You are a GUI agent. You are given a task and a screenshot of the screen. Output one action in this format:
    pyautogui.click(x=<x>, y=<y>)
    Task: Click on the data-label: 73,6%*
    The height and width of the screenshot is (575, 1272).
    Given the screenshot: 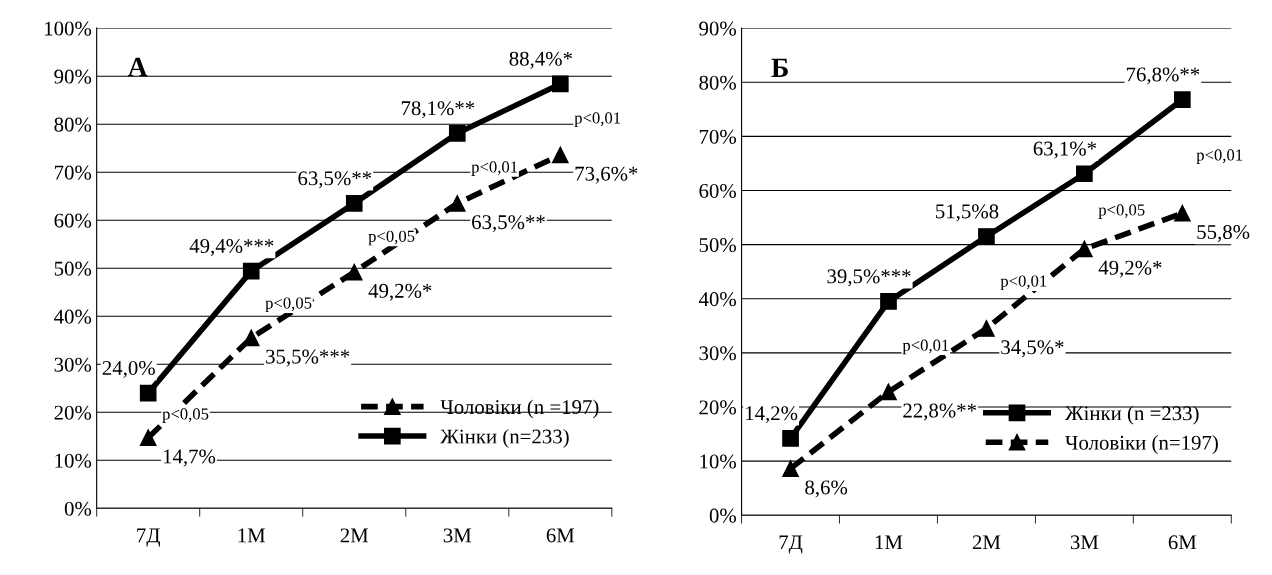 What is the action you would take?
    pyautogui.click(x=606, y=175)
    